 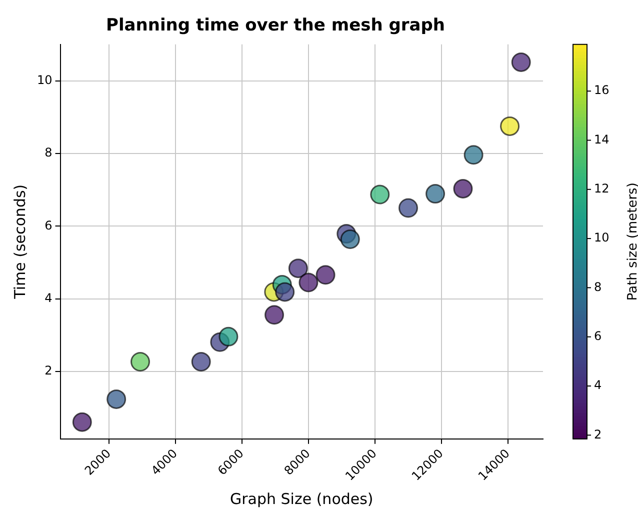 What do you see at coordinates (48, 371) in the screenshot?
I see `y-tick-label: 2` at bounding box center [48, 371].